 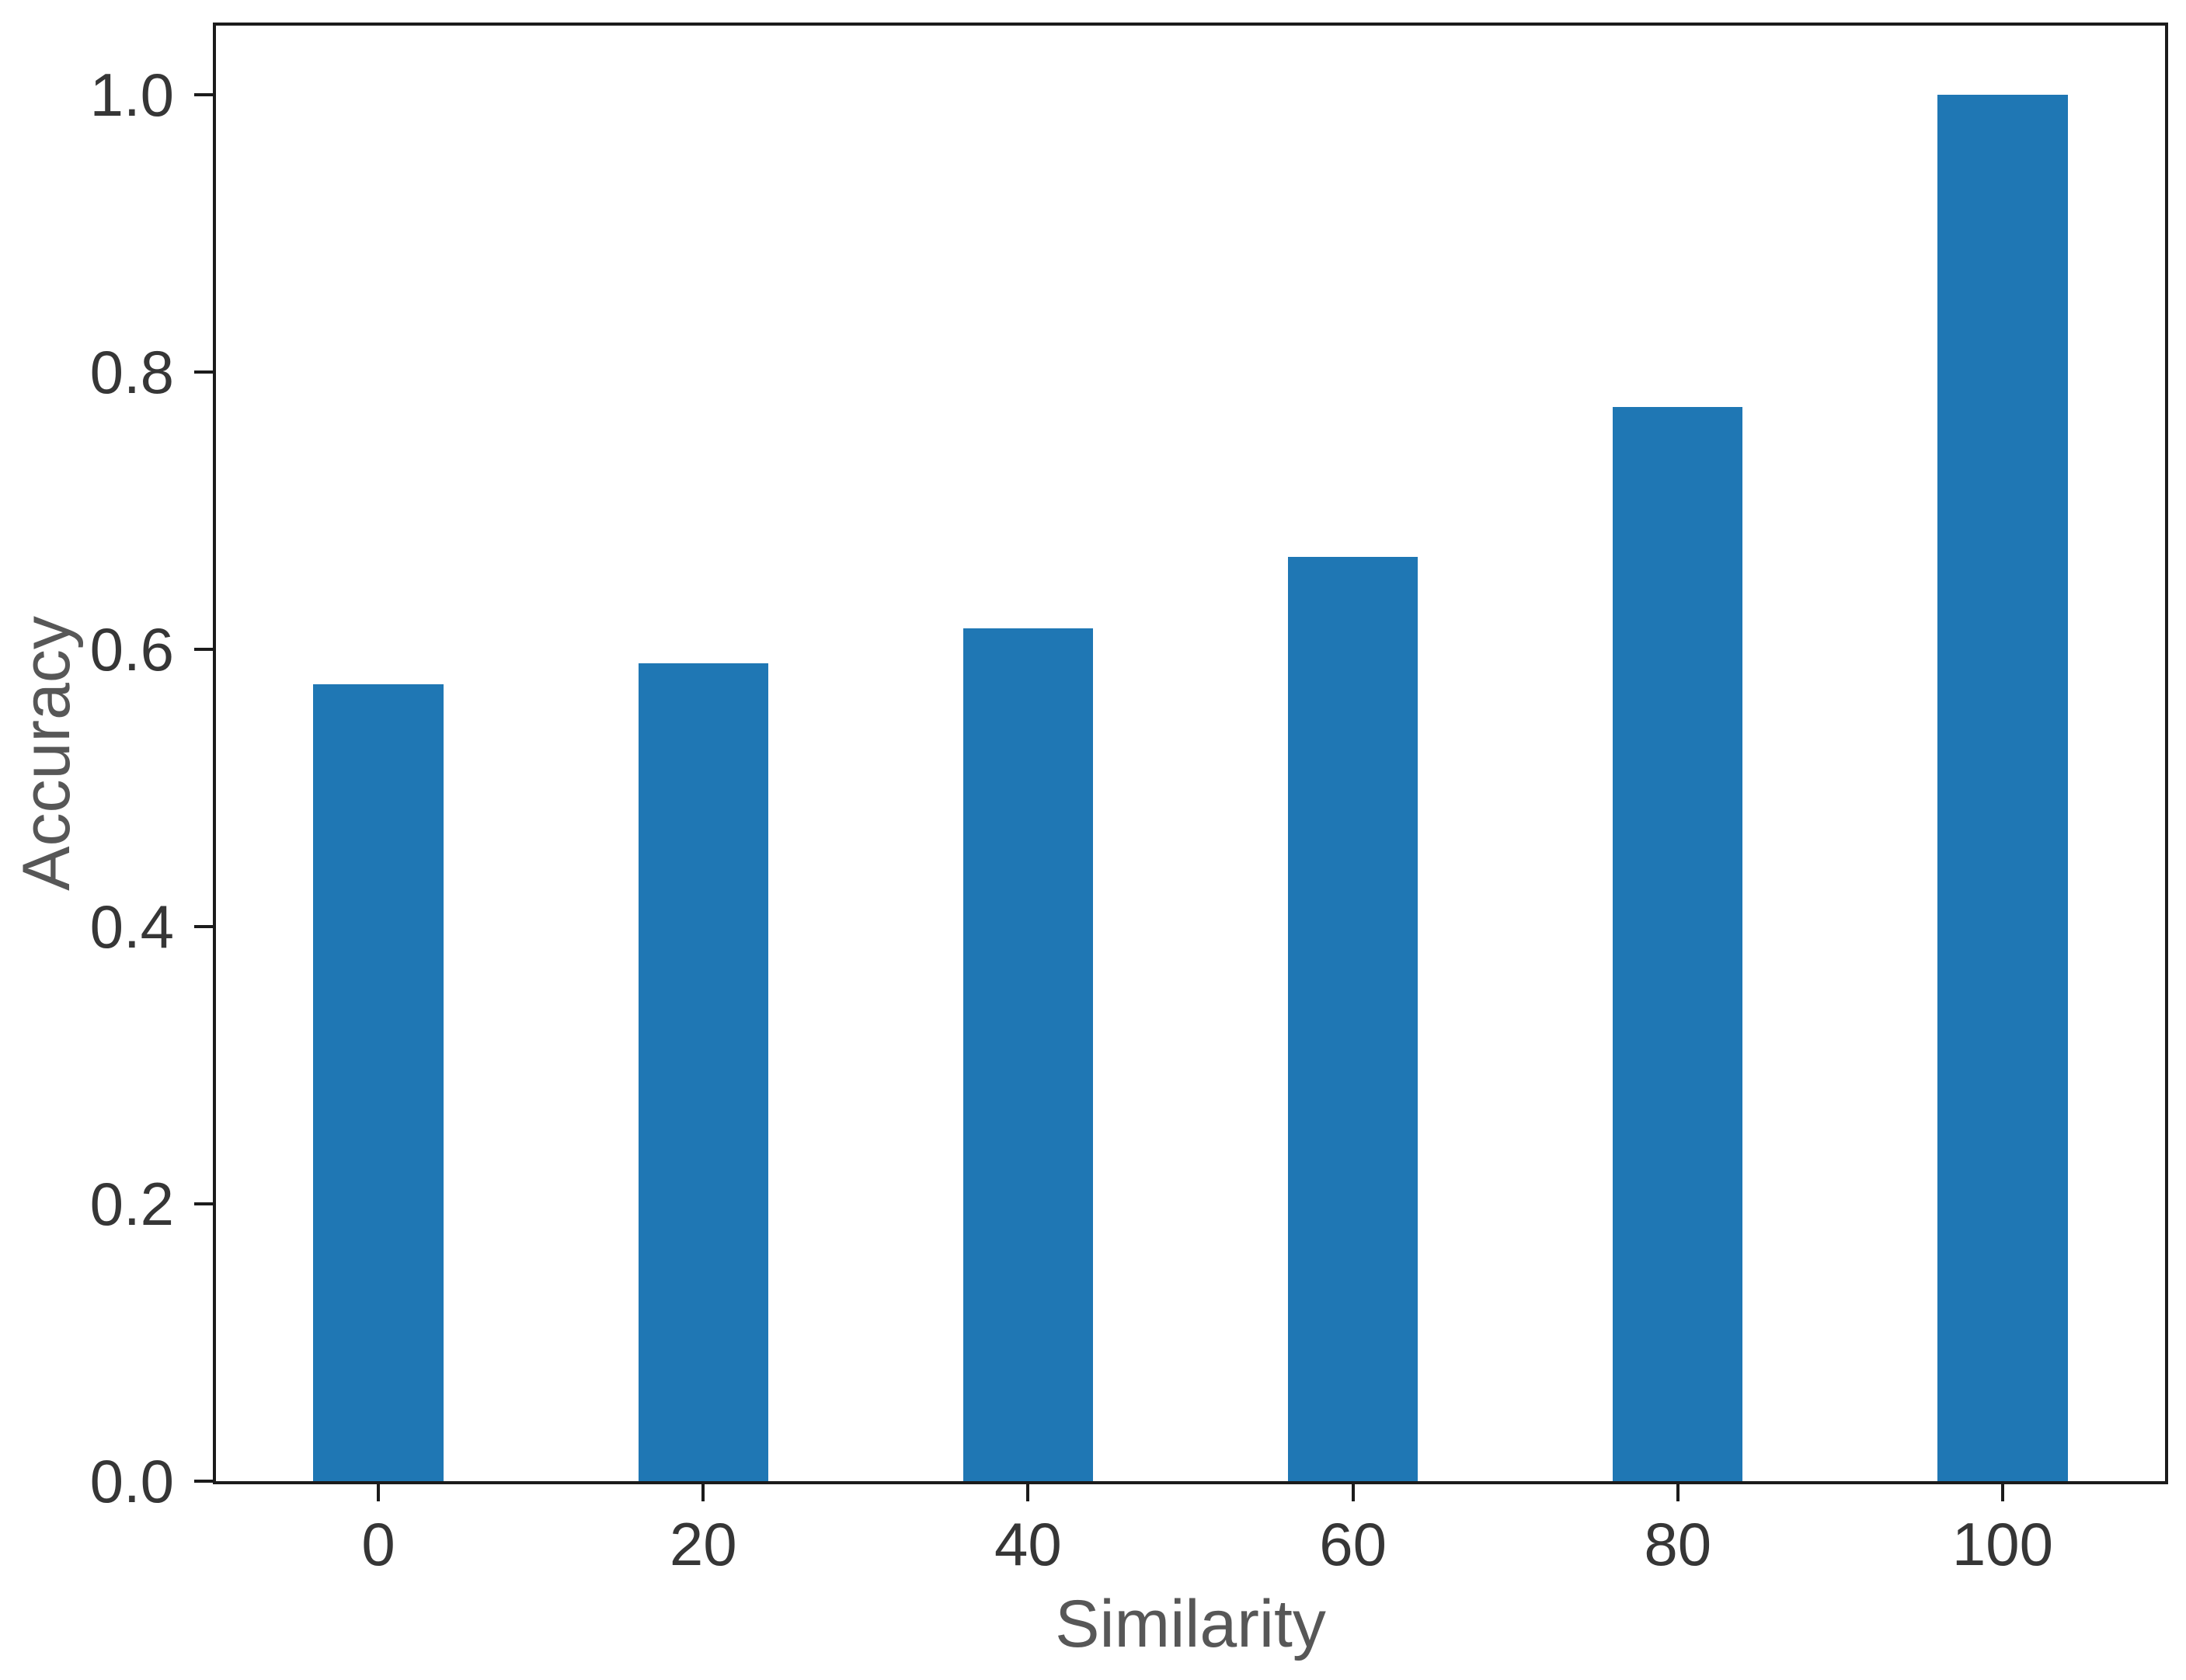 I want to click on y-tick-label: 0.6, so click(x=132, y=649).